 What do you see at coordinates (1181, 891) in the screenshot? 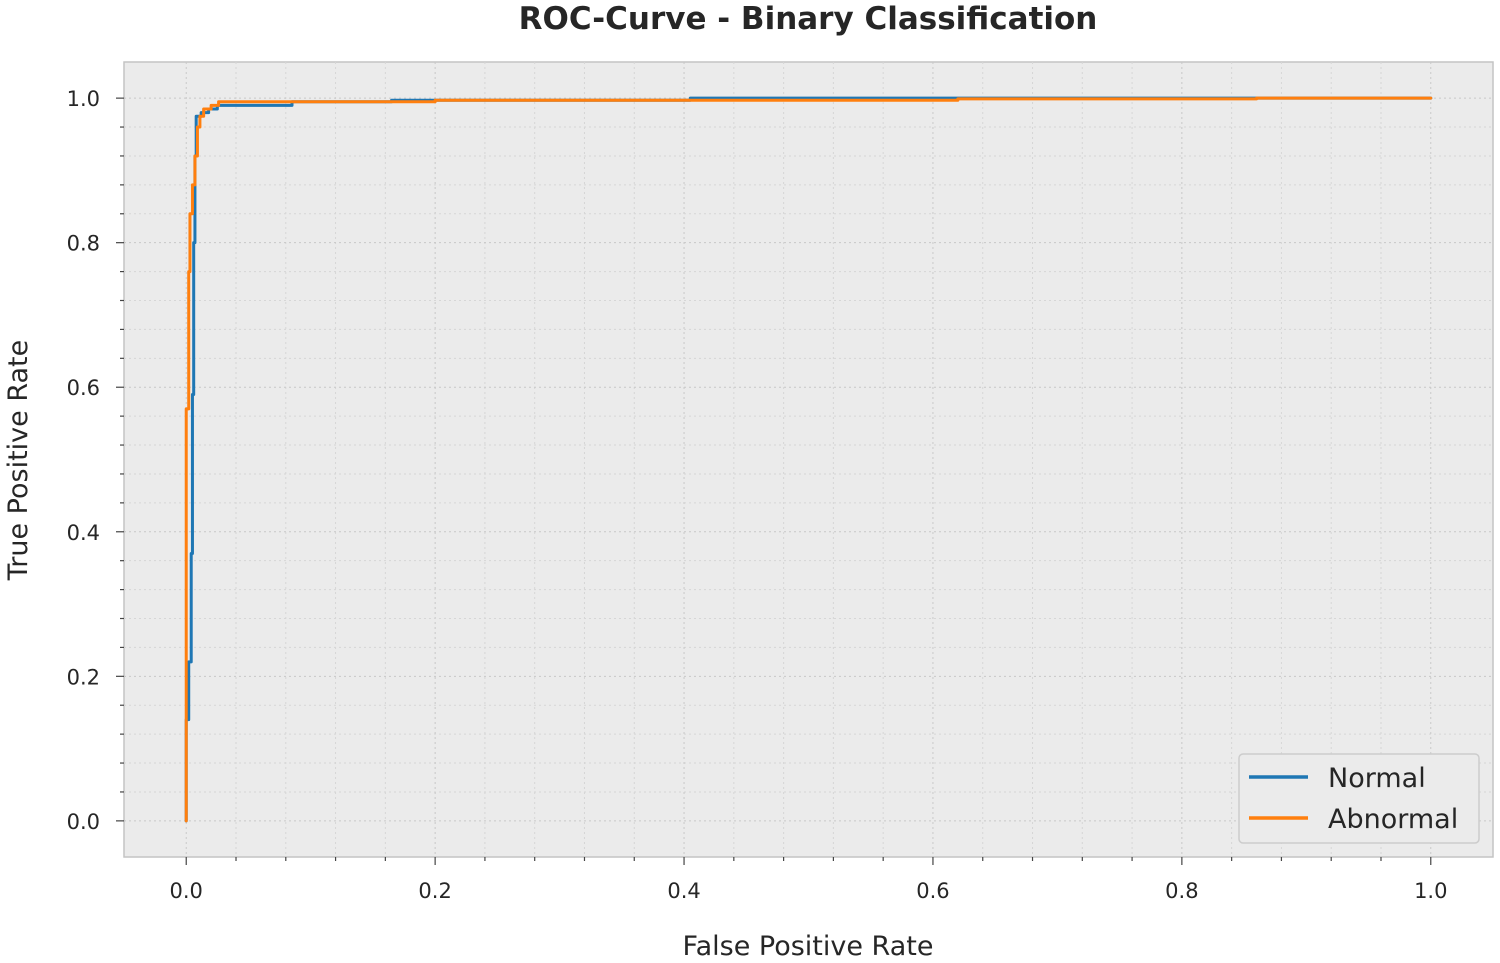
I see `x-tick-label: 0.8` at bounding box center [1181, 891].